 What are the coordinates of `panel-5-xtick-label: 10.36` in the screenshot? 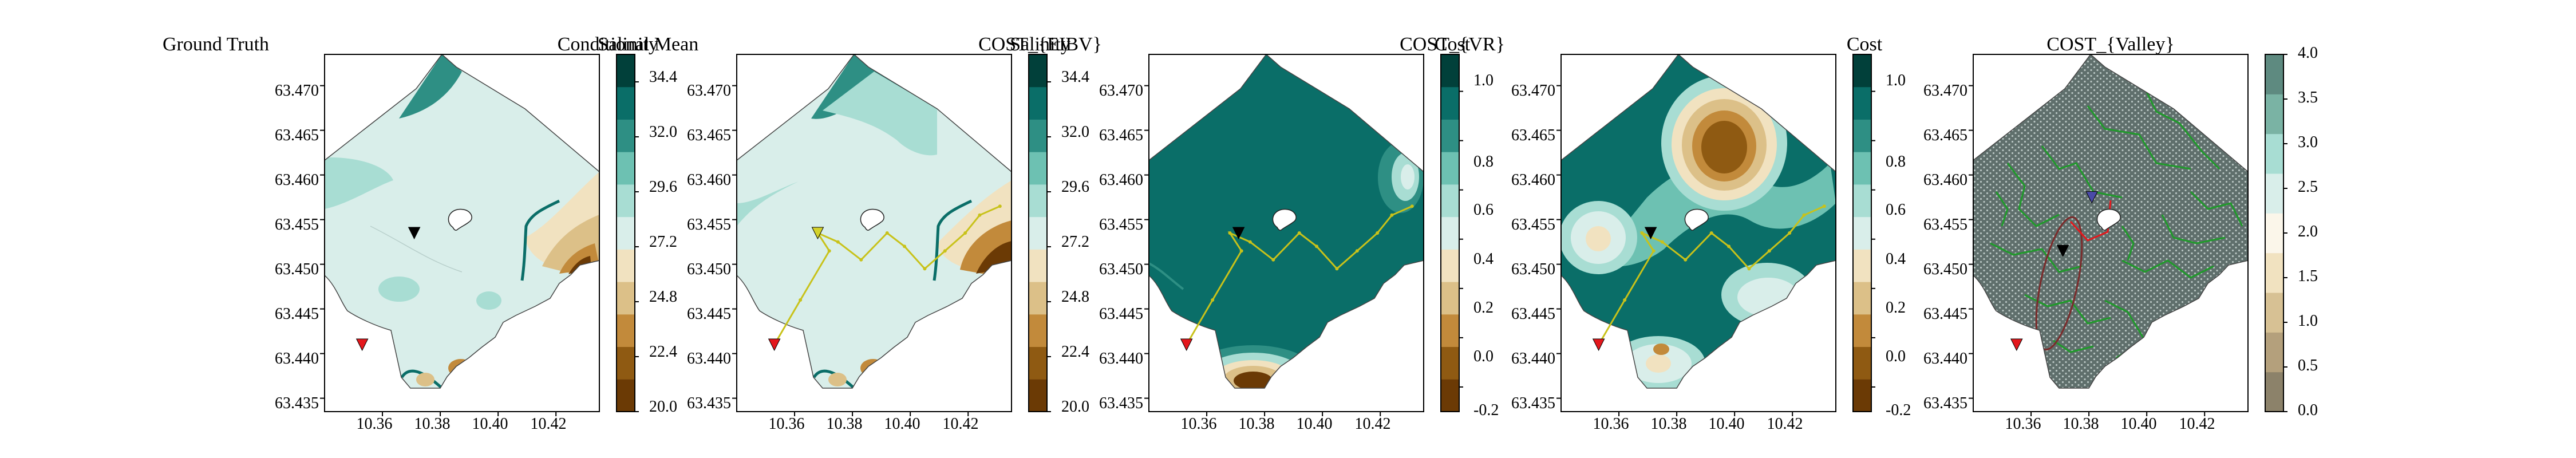 It's located at (2023, 424).